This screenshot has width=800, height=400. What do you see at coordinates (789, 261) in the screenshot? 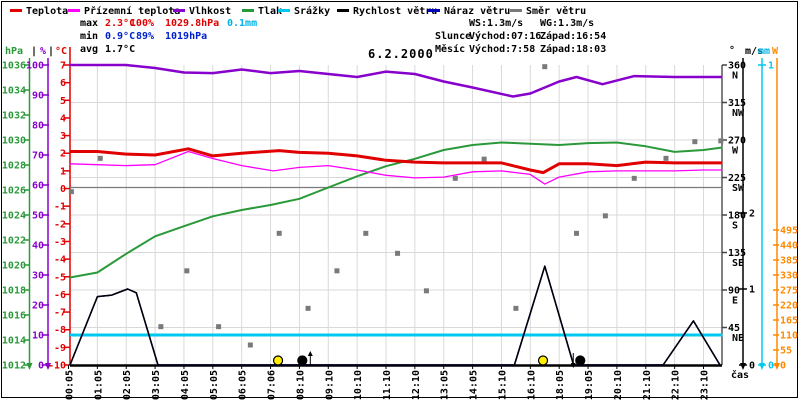
I see `tick-label-radiation: 385` at bounding box center [789, 261].